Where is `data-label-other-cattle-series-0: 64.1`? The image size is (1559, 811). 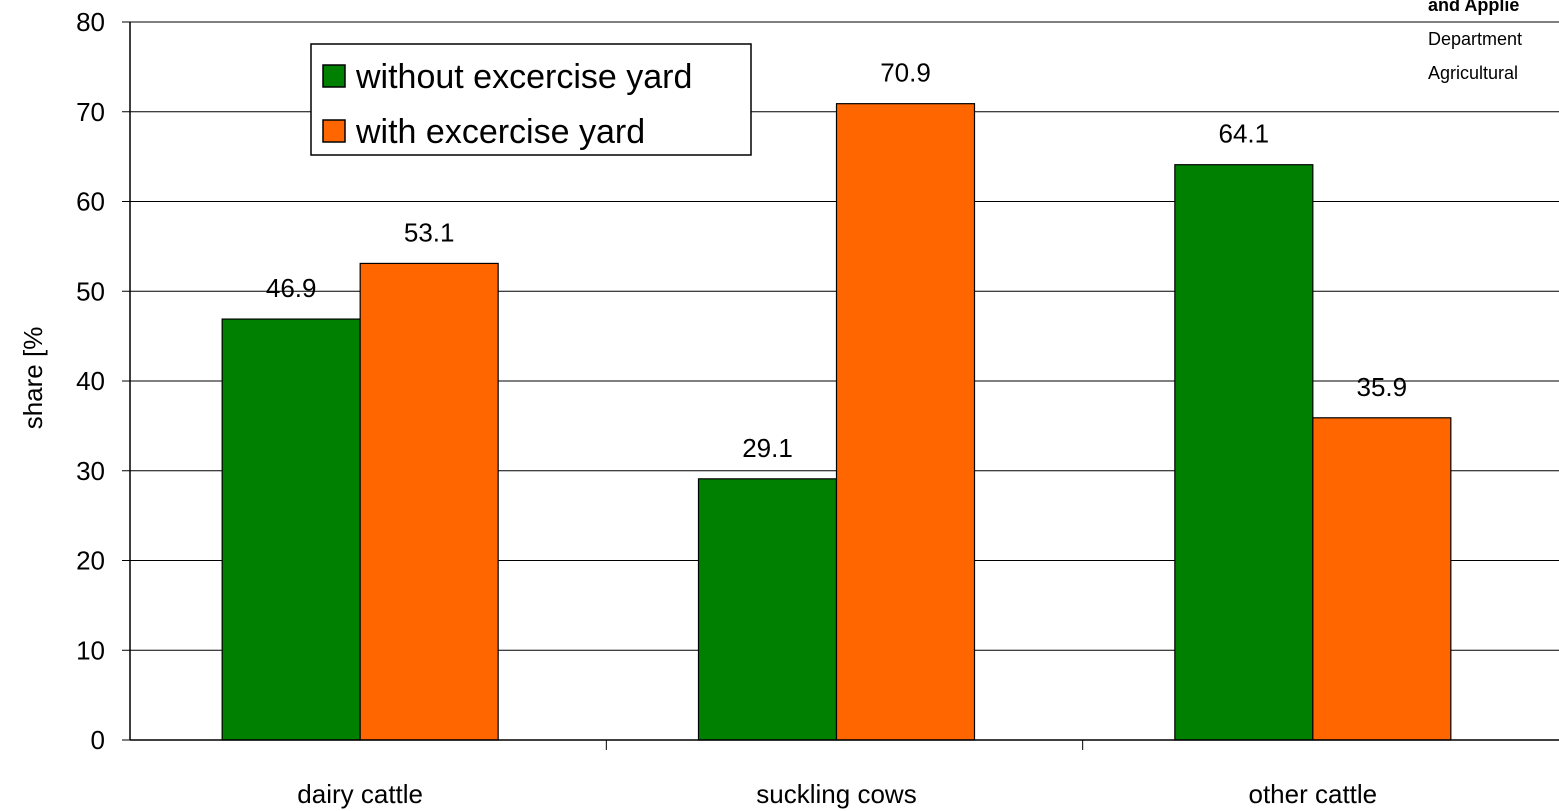 data-label-other-cattle-series-0: 64.1 is located at coordinates (1244, 134).